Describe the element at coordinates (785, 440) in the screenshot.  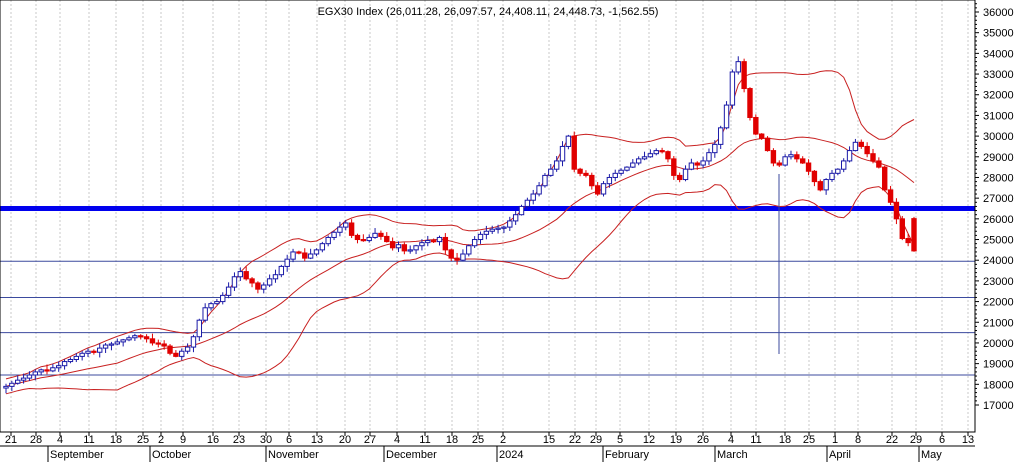
I see `x-tick-label: 18` at that location.